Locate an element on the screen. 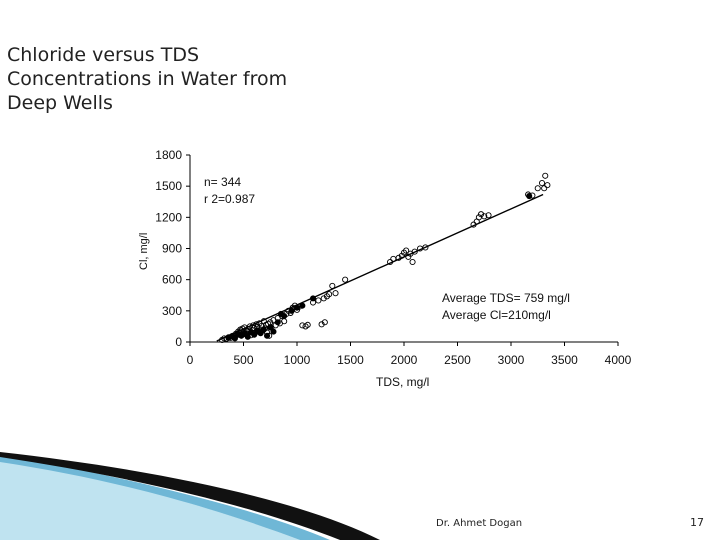 The width and height of the screenshot is (720, 540). slide-title-line: Deep Wells is located at coordinates (60, 103).